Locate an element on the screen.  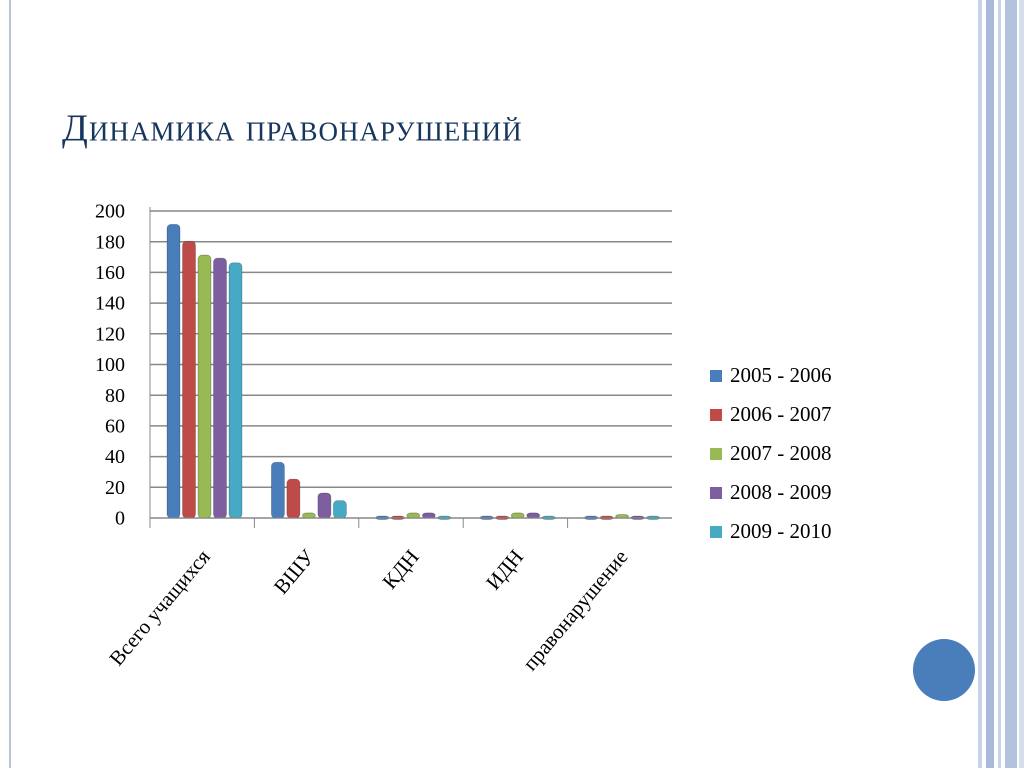
y-tick-label: 200 is located at coordinates (110, 212).